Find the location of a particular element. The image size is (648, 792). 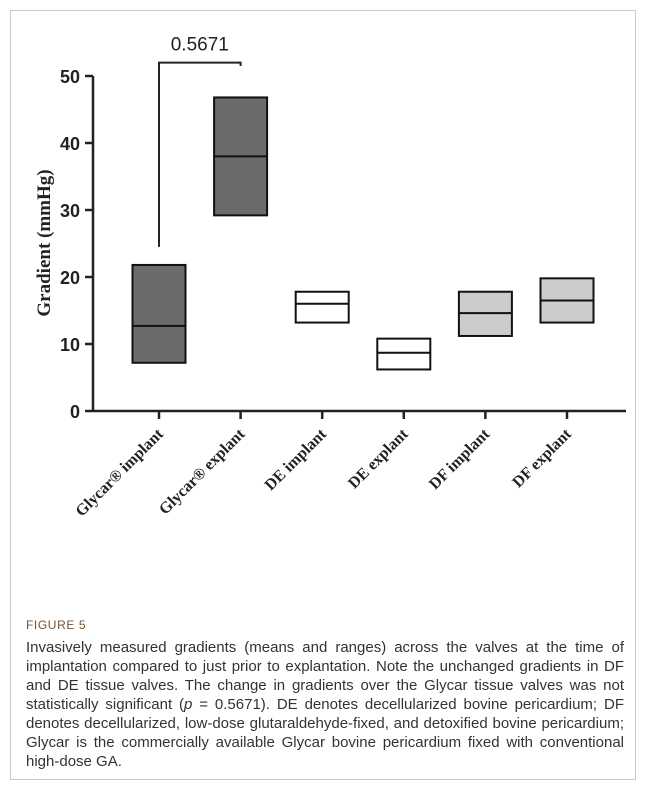

y-ticks: 0 10 20 30 40 50 is located at coordinates (76, 244).